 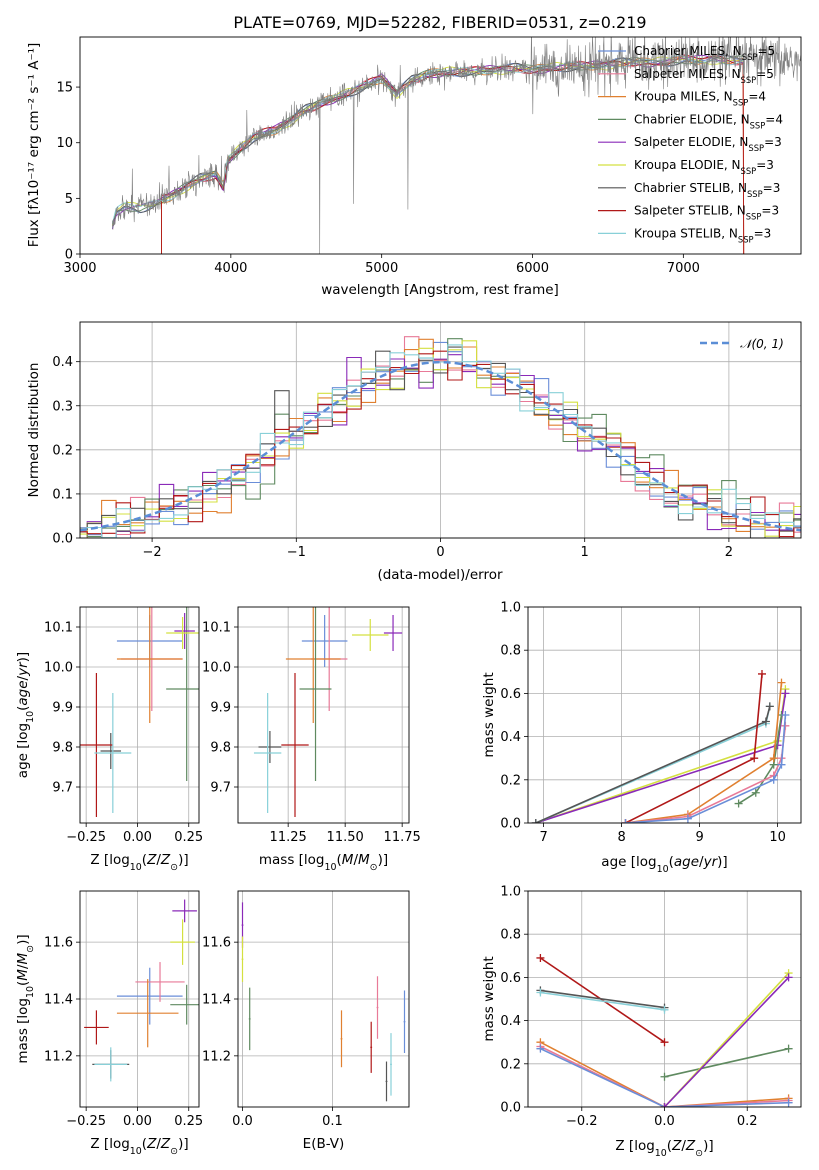 I want to click on x-tick-label: −0.2, so click(x=582, y=1121).